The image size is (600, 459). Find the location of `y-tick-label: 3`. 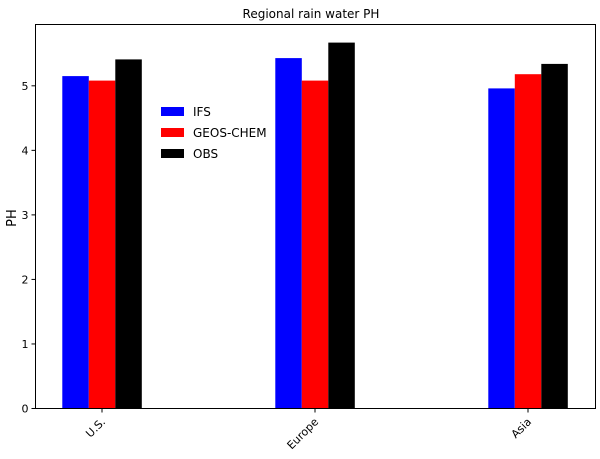

y-tick-label: 3 is located at coordinates (25, 215).